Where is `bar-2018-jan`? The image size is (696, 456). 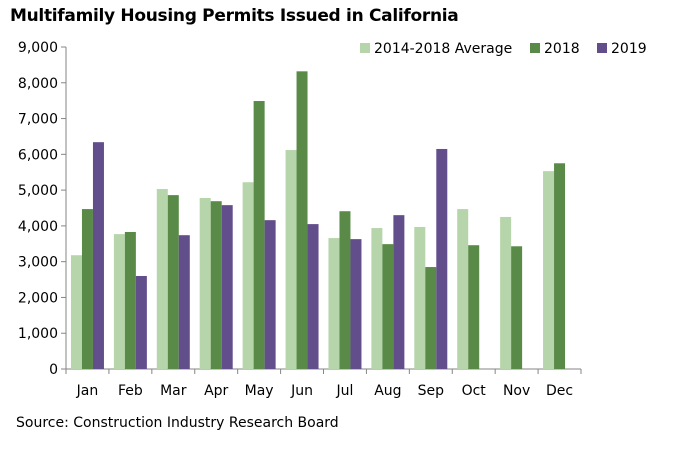 bar-2018-jan is located at coordinates (87, 289).